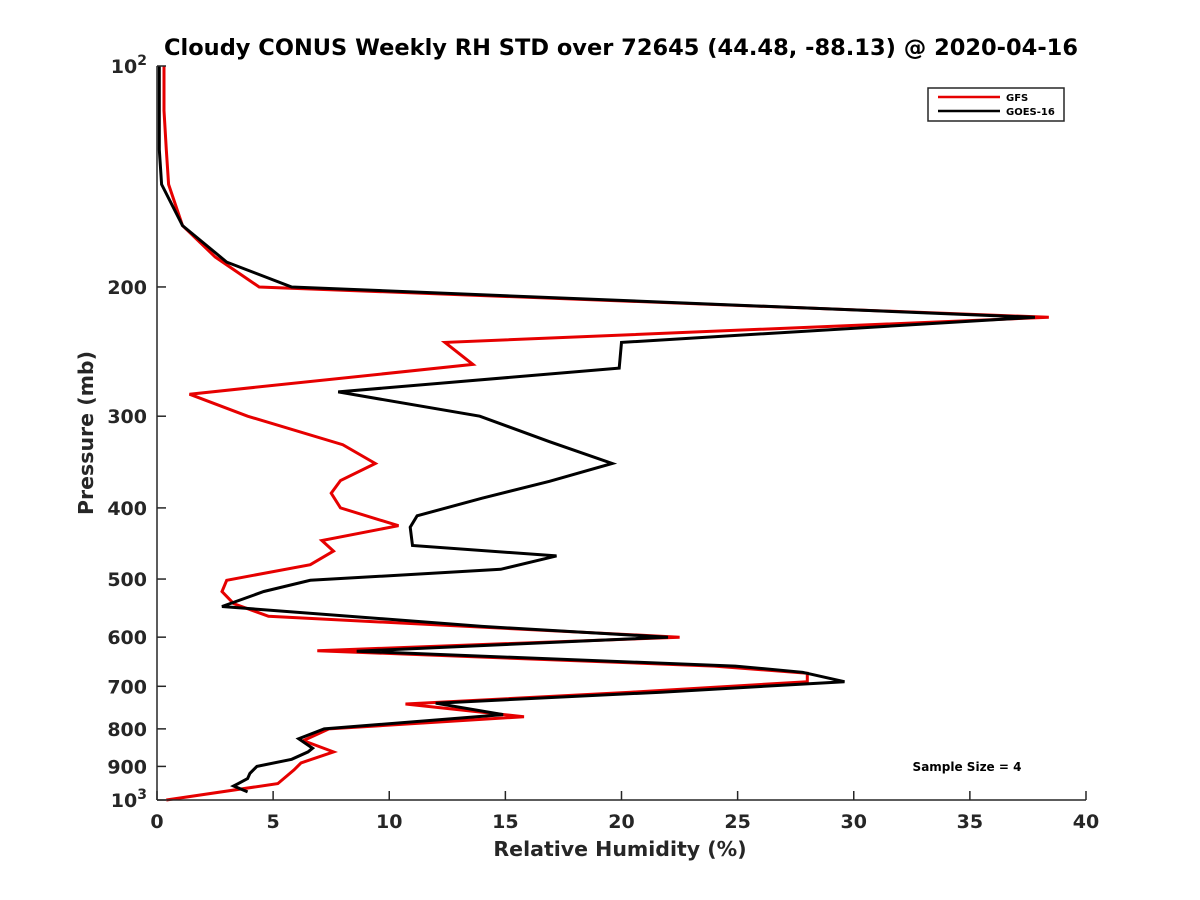 The width and height of the screenshot is (1200, 900). What do you see at coordinates (273, 822) in the screenshot?
I see `x-tick-label: 5` at bounding box center [273, 822].